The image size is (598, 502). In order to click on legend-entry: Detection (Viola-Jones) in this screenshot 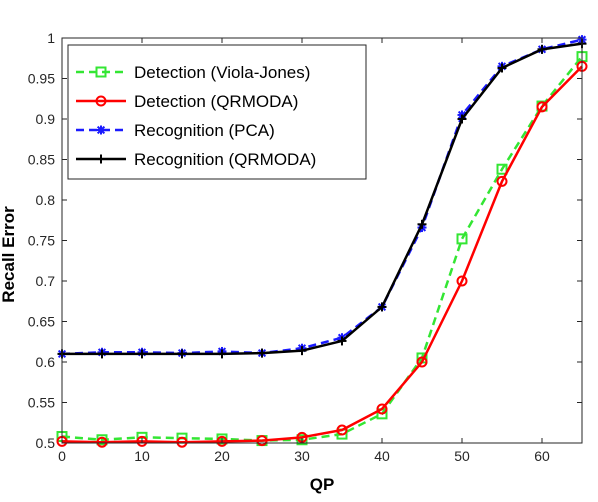, I will do `click(193, 72)`.